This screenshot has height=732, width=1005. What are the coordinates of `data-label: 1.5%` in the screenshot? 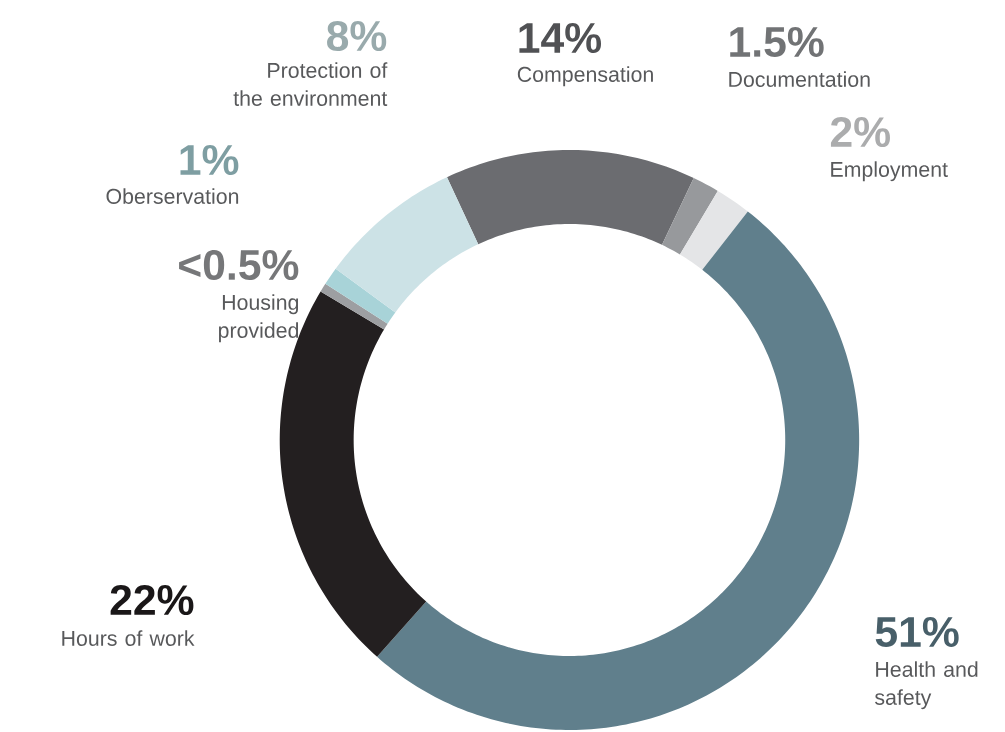 It's located at (777, 42).